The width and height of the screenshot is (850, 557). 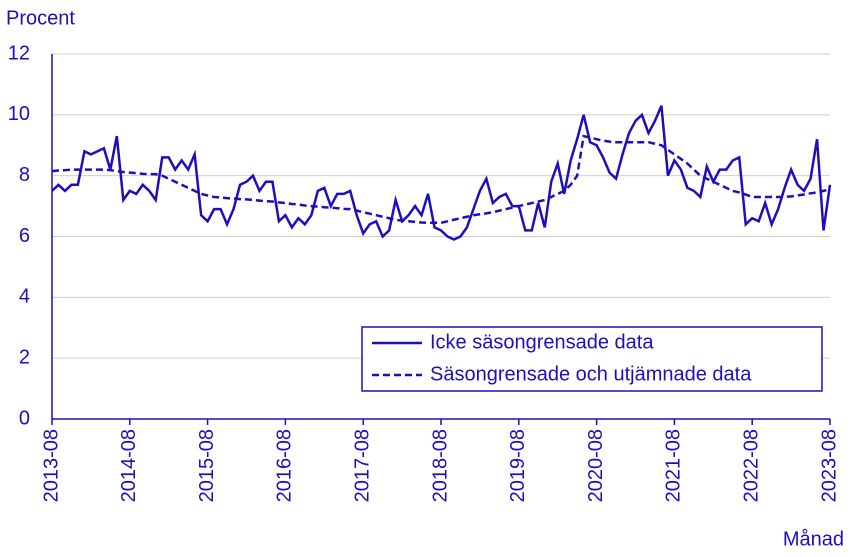 I want to click on x-axis-label: Månad, so click(x=813, y=539).